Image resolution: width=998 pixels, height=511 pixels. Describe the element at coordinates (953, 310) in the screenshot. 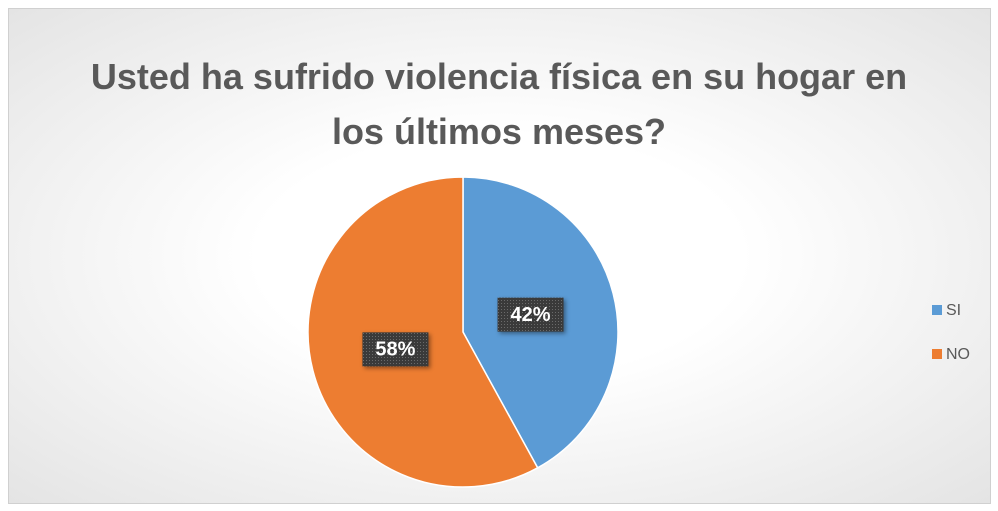

I see `legend-label: SI` at that location.